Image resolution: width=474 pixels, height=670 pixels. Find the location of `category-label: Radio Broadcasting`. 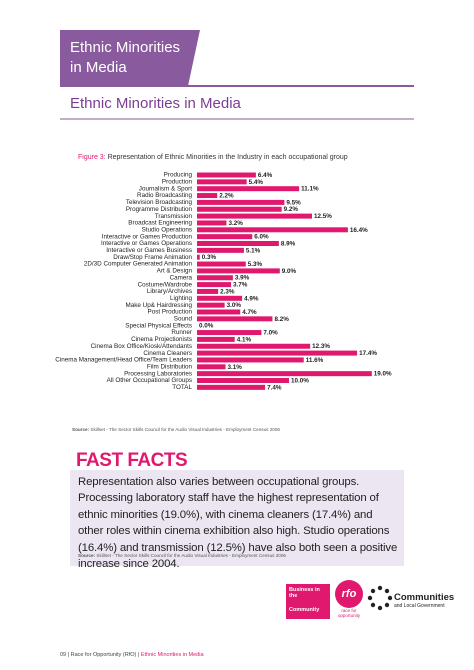

category-label: Radio Broadcasting is located at coordinates (164, 195).